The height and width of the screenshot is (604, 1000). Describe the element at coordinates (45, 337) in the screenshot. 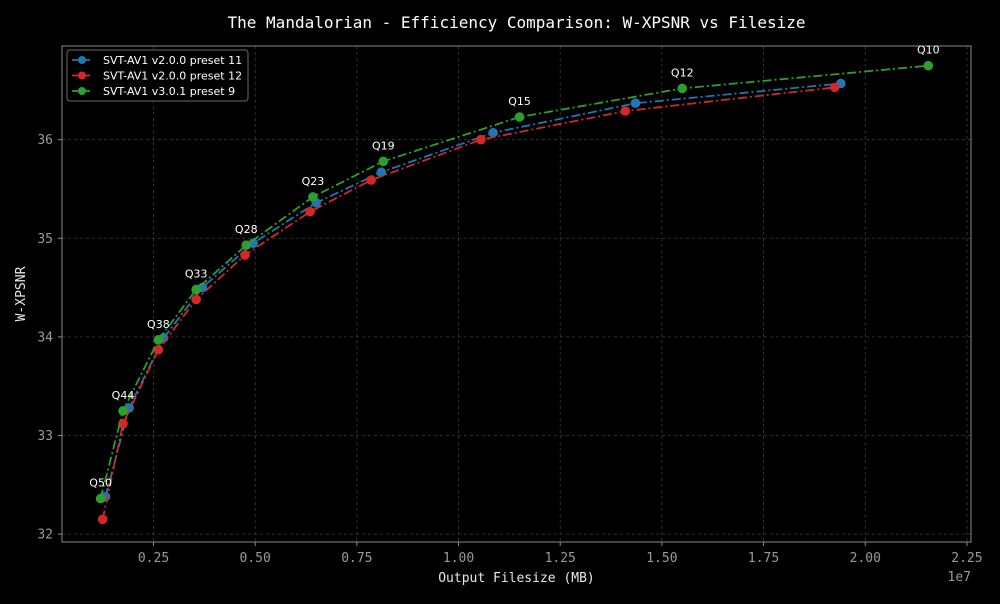

I see `y-tick-label: 34` at that location.